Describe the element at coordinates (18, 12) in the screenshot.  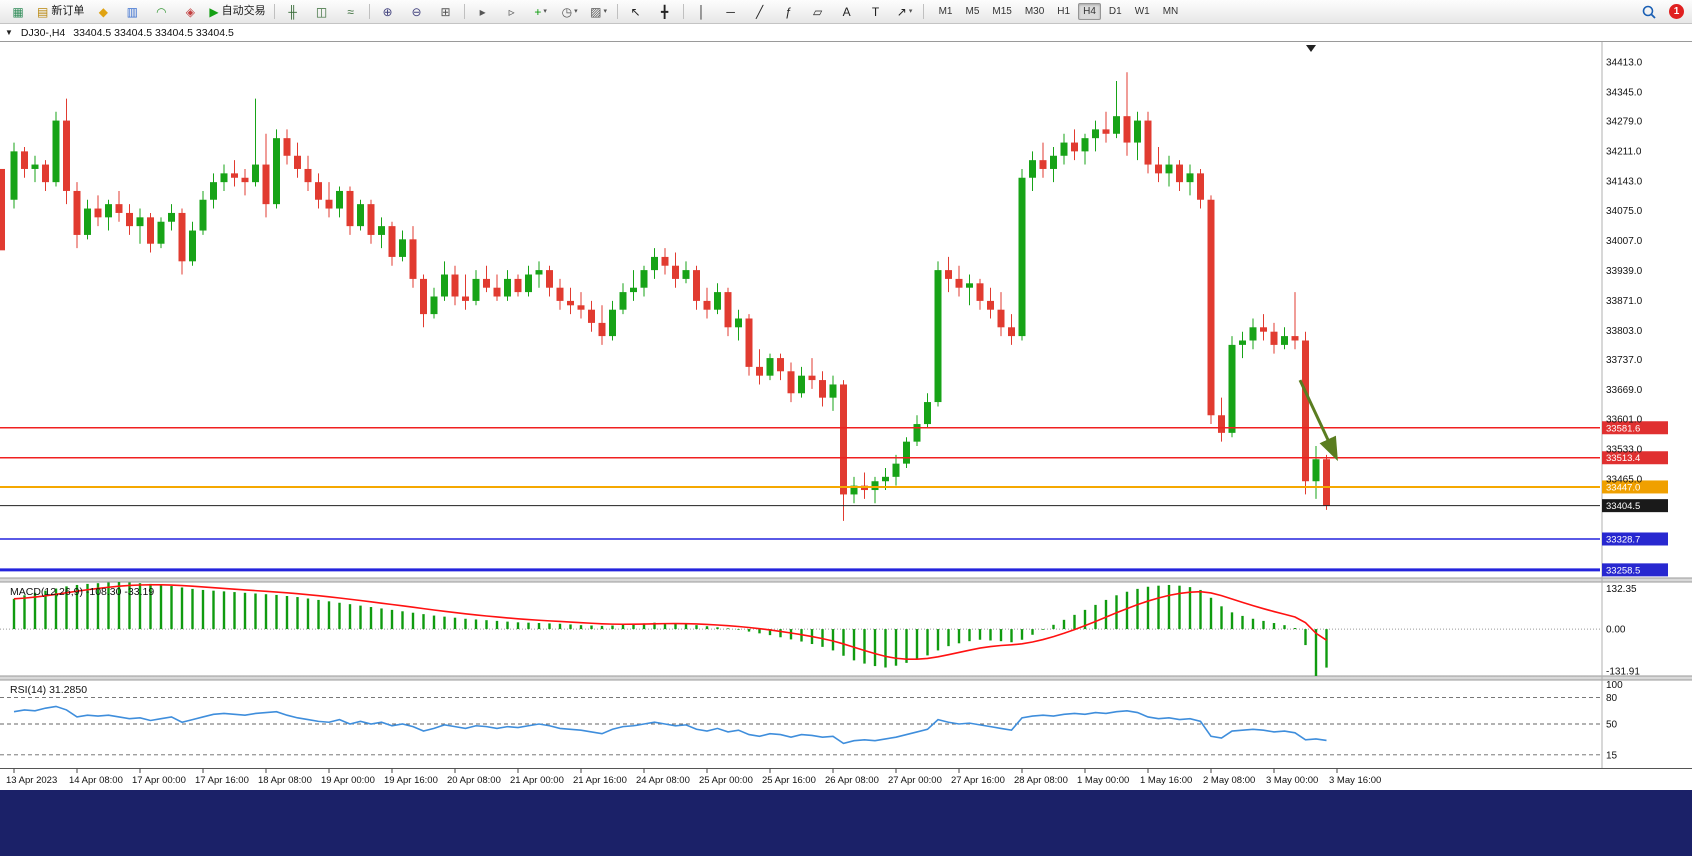
I see `chart-window-icon: ▦` at that location.